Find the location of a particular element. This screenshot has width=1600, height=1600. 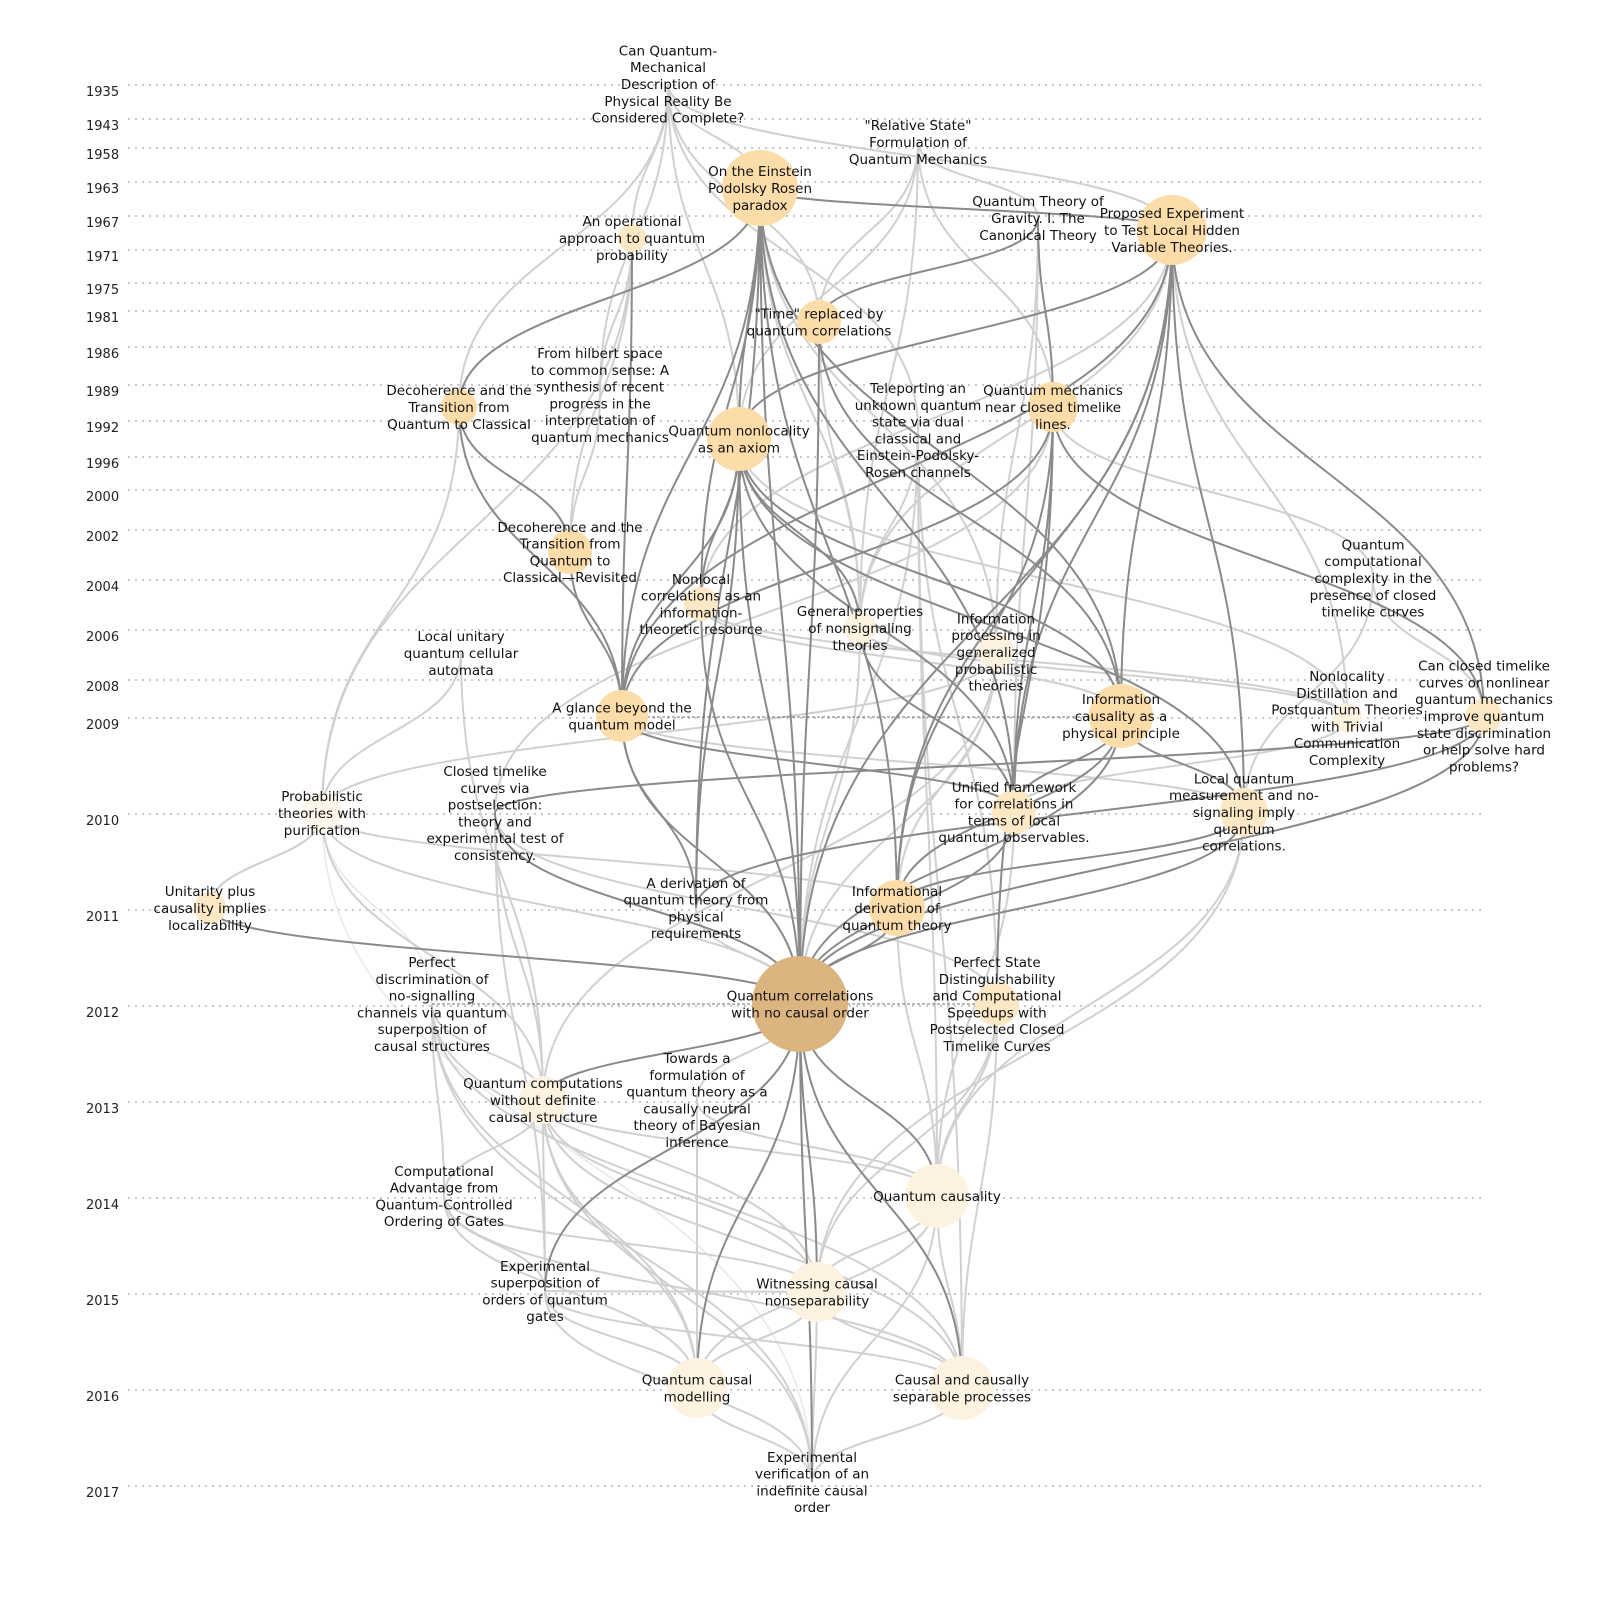

paper-title-line: Nonlocality is located at coordinates (1346, 677).